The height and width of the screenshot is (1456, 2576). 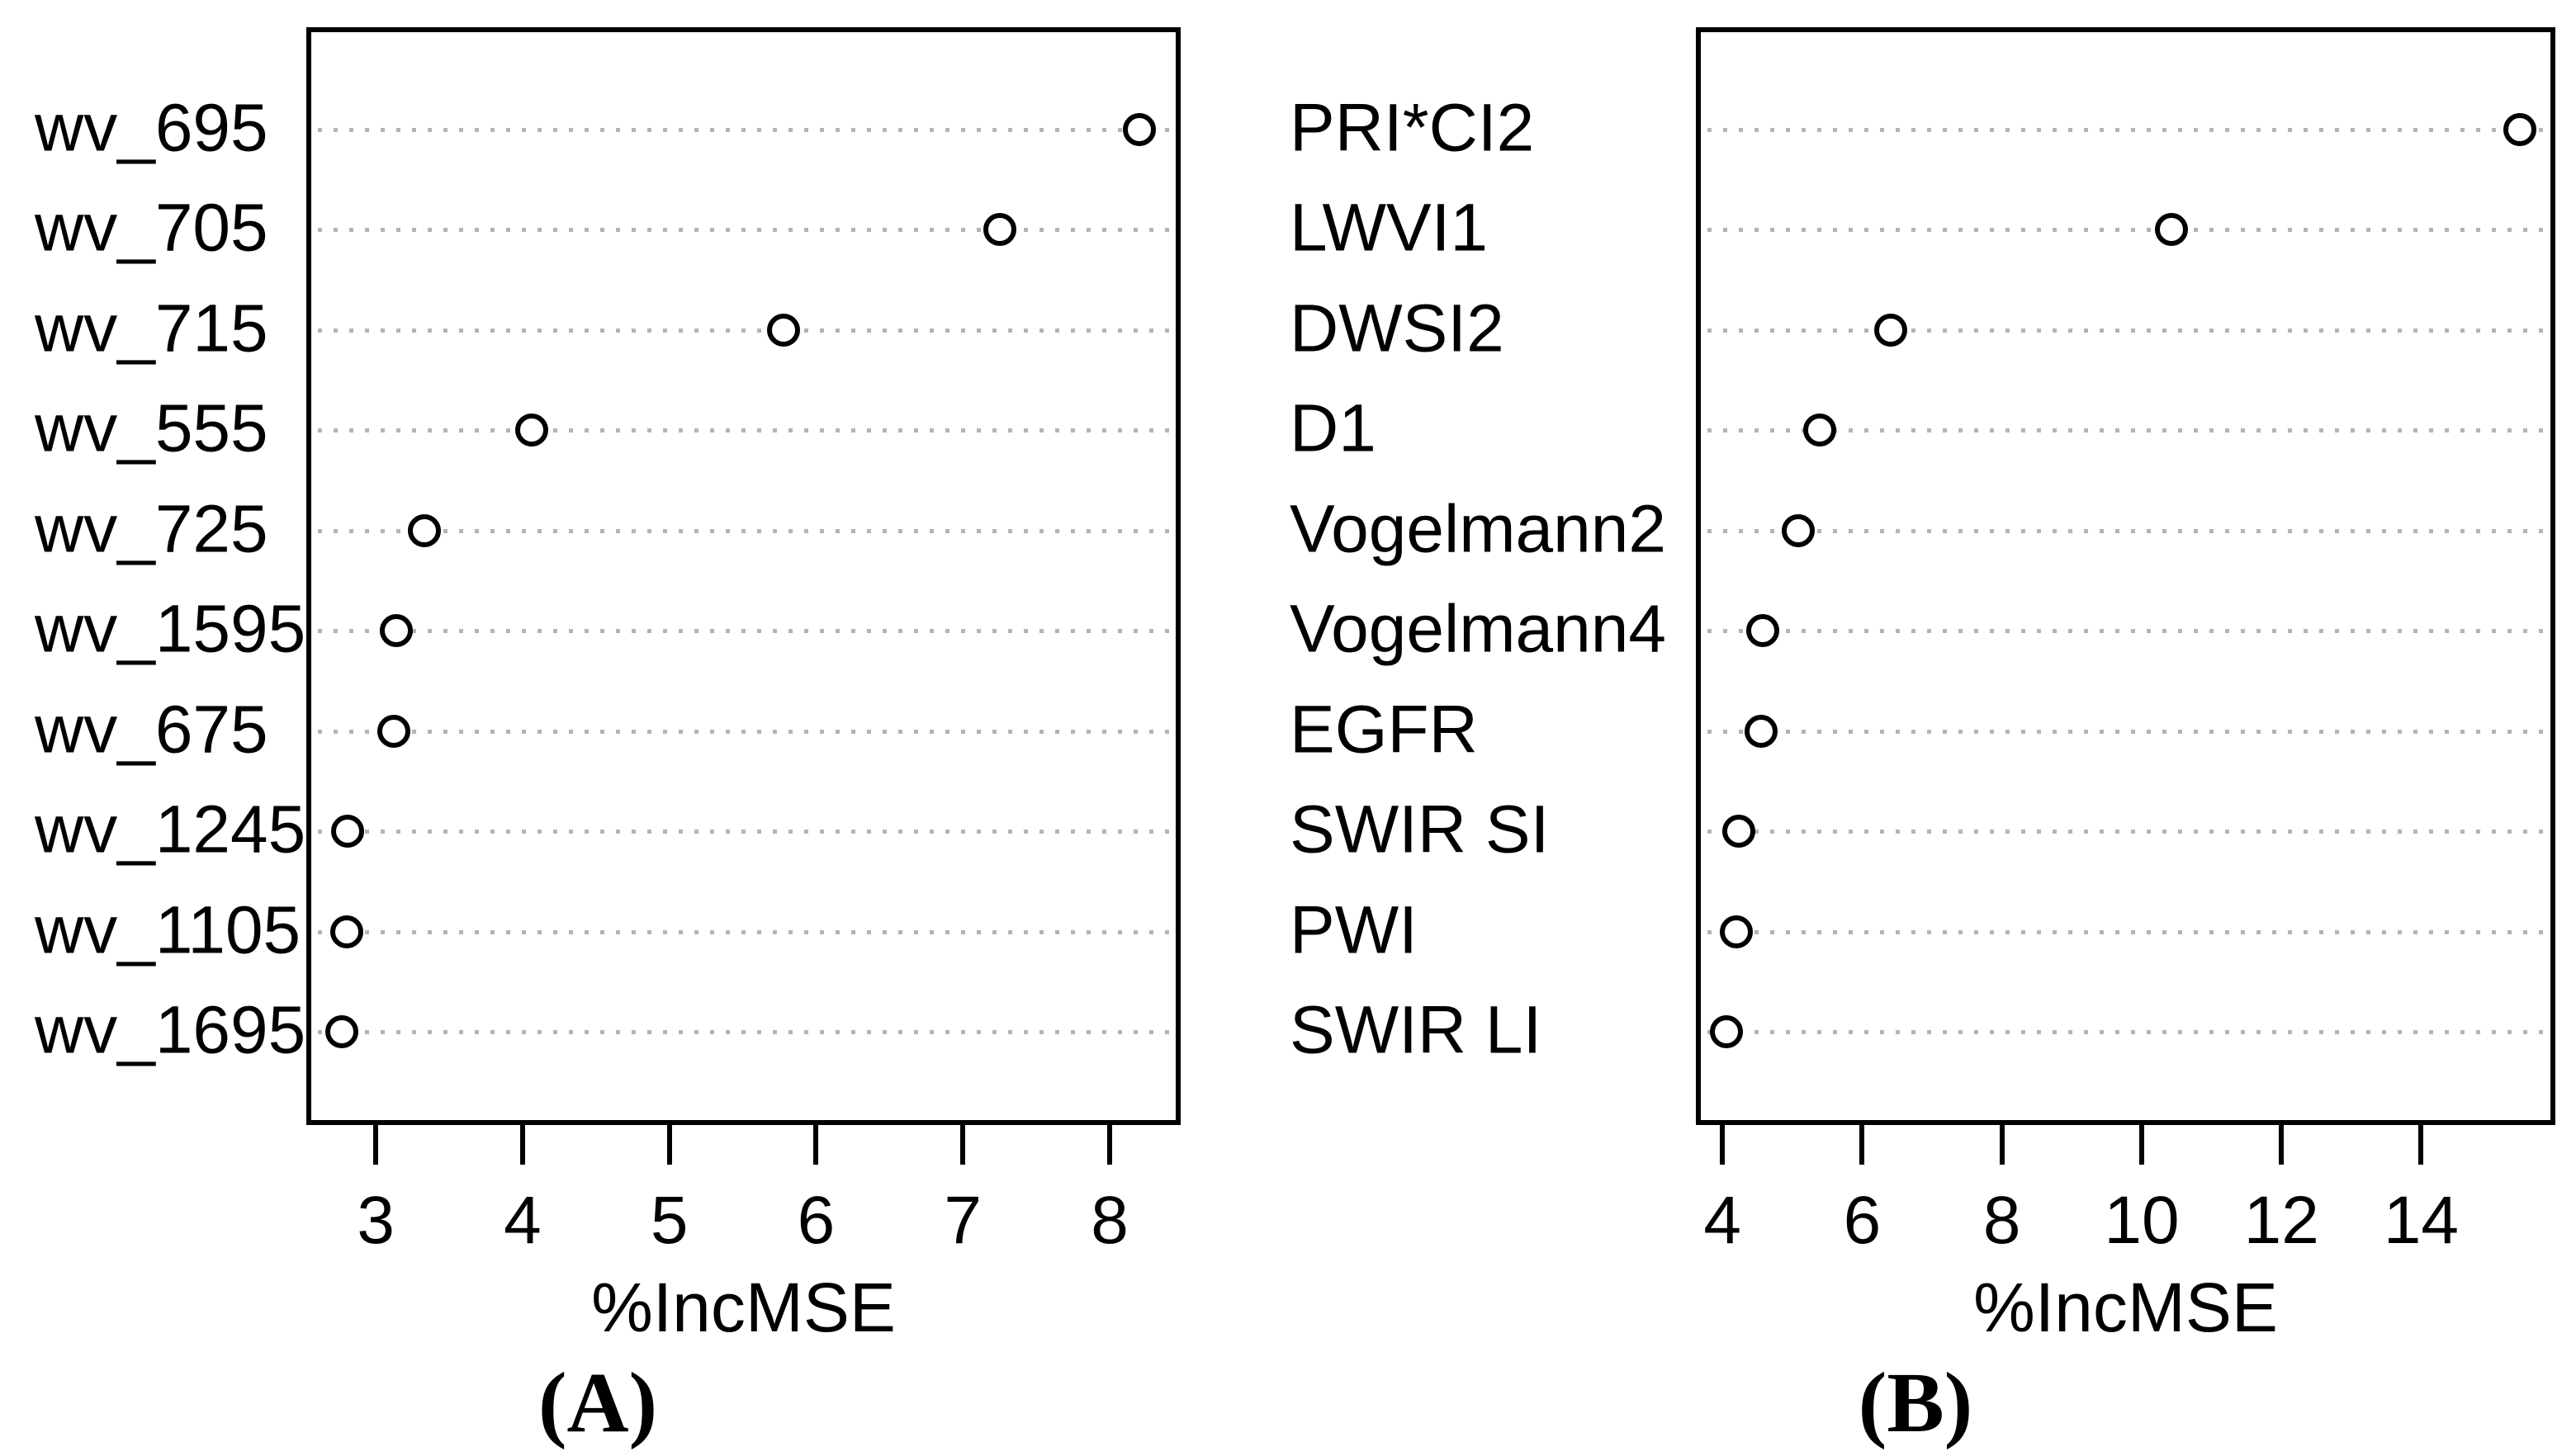 What do you see at coordinates (151, 529) in the screenshot?
I see `category-label: wv_725` at bounding box center [151, 529].